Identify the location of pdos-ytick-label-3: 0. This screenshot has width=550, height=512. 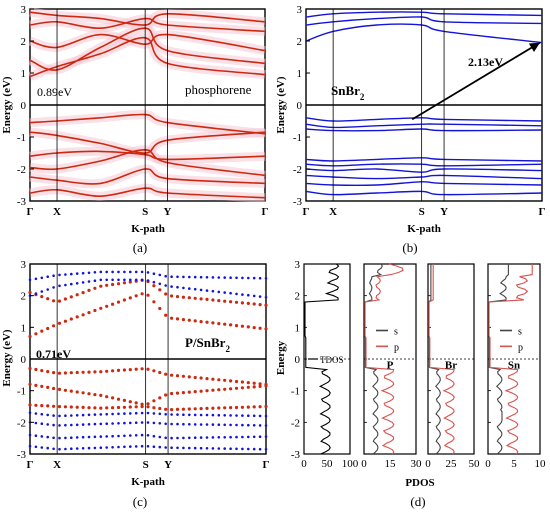
(298, 360).